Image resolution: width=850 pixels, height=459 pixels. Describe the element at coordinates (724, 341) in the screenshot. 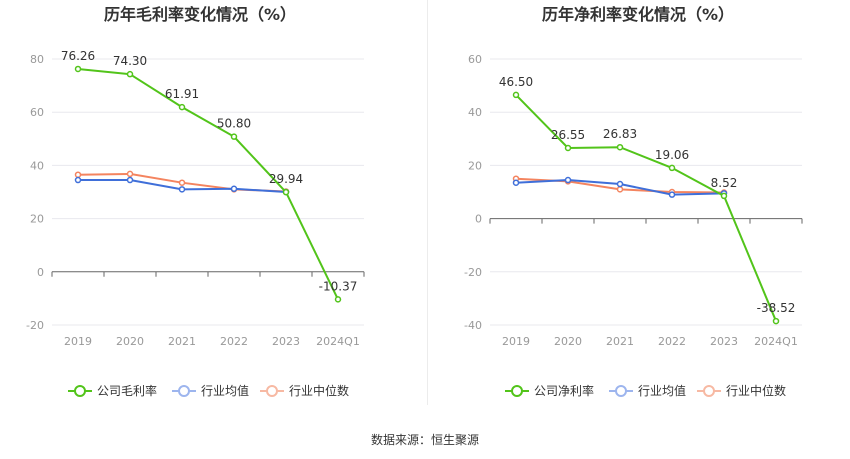

I see `chart-1-x-tick: 2023` at that location.